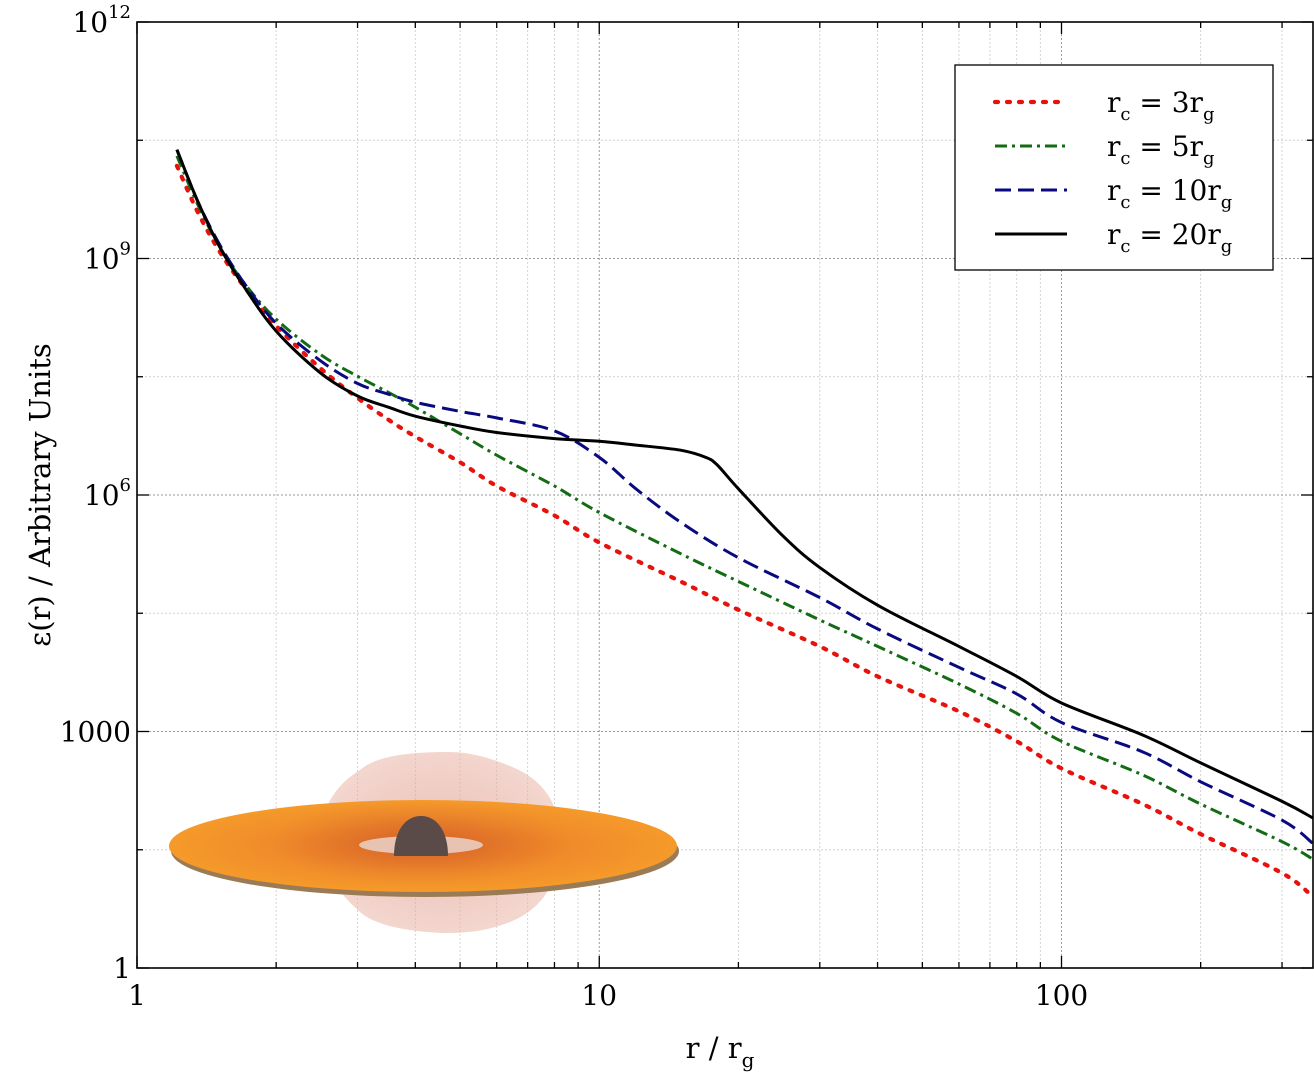 The width and height of the screenshot is (1314, 1072). Describe the element at coordinates (1169, 193) in the screenshot. I see `legend-label: rc = 10rg` at that location.